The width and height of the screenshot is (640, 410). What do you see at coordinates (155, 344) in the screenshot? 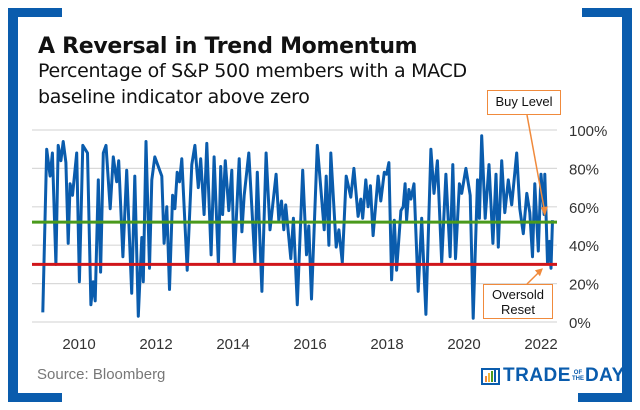
I see `x-tick-label: 2012` at bounding box center [155, 344].